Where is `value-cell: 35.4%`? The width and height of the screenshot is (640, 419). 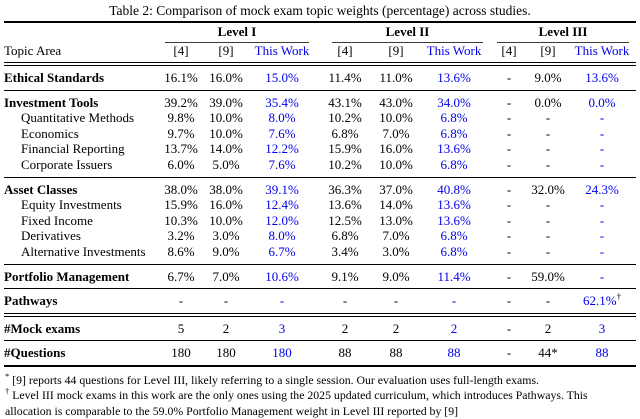 value-cell: 35.4% is located at coordinates (282, 102).